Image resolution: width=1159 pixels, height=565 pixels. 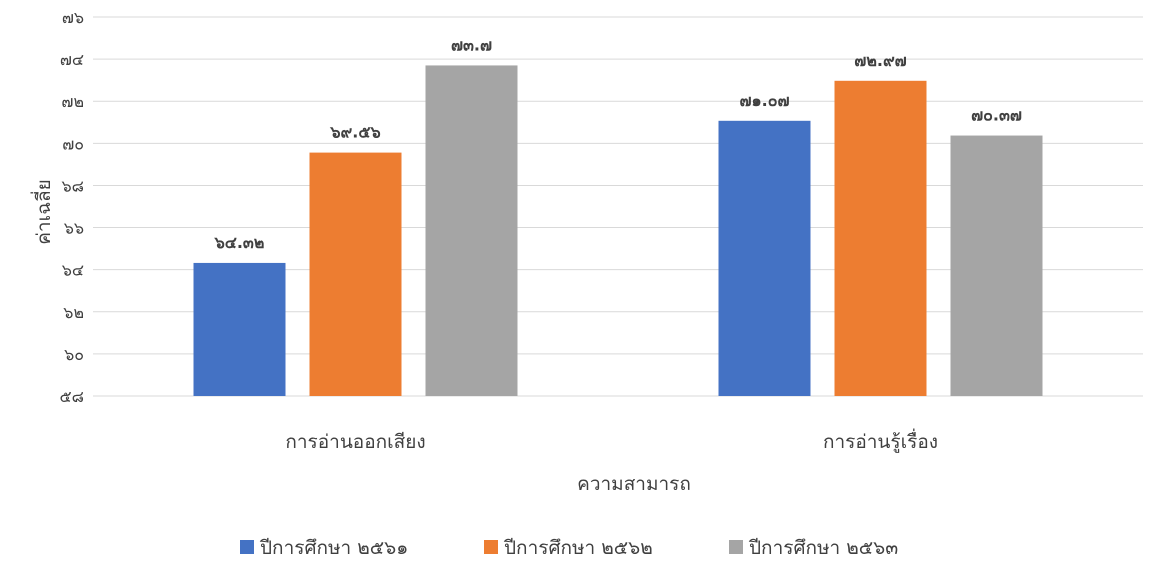 What do you see at coordinates (74, 228) in the screenshot?
I see `y-tick-label: ๖๖` at bounding box center [74, 228].